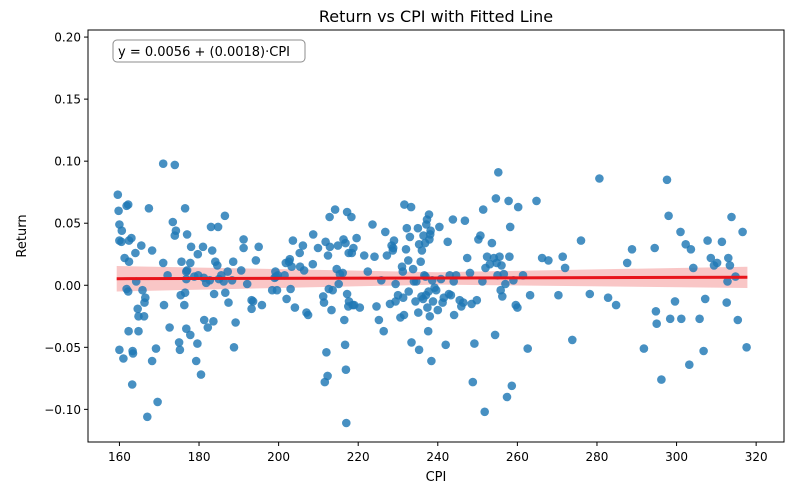 Image resolution: width=800 pixels, height=500 pixels. I want to click on equation-text: y = 0.0056 + (0.0018)·CPI, so click(204, 52).